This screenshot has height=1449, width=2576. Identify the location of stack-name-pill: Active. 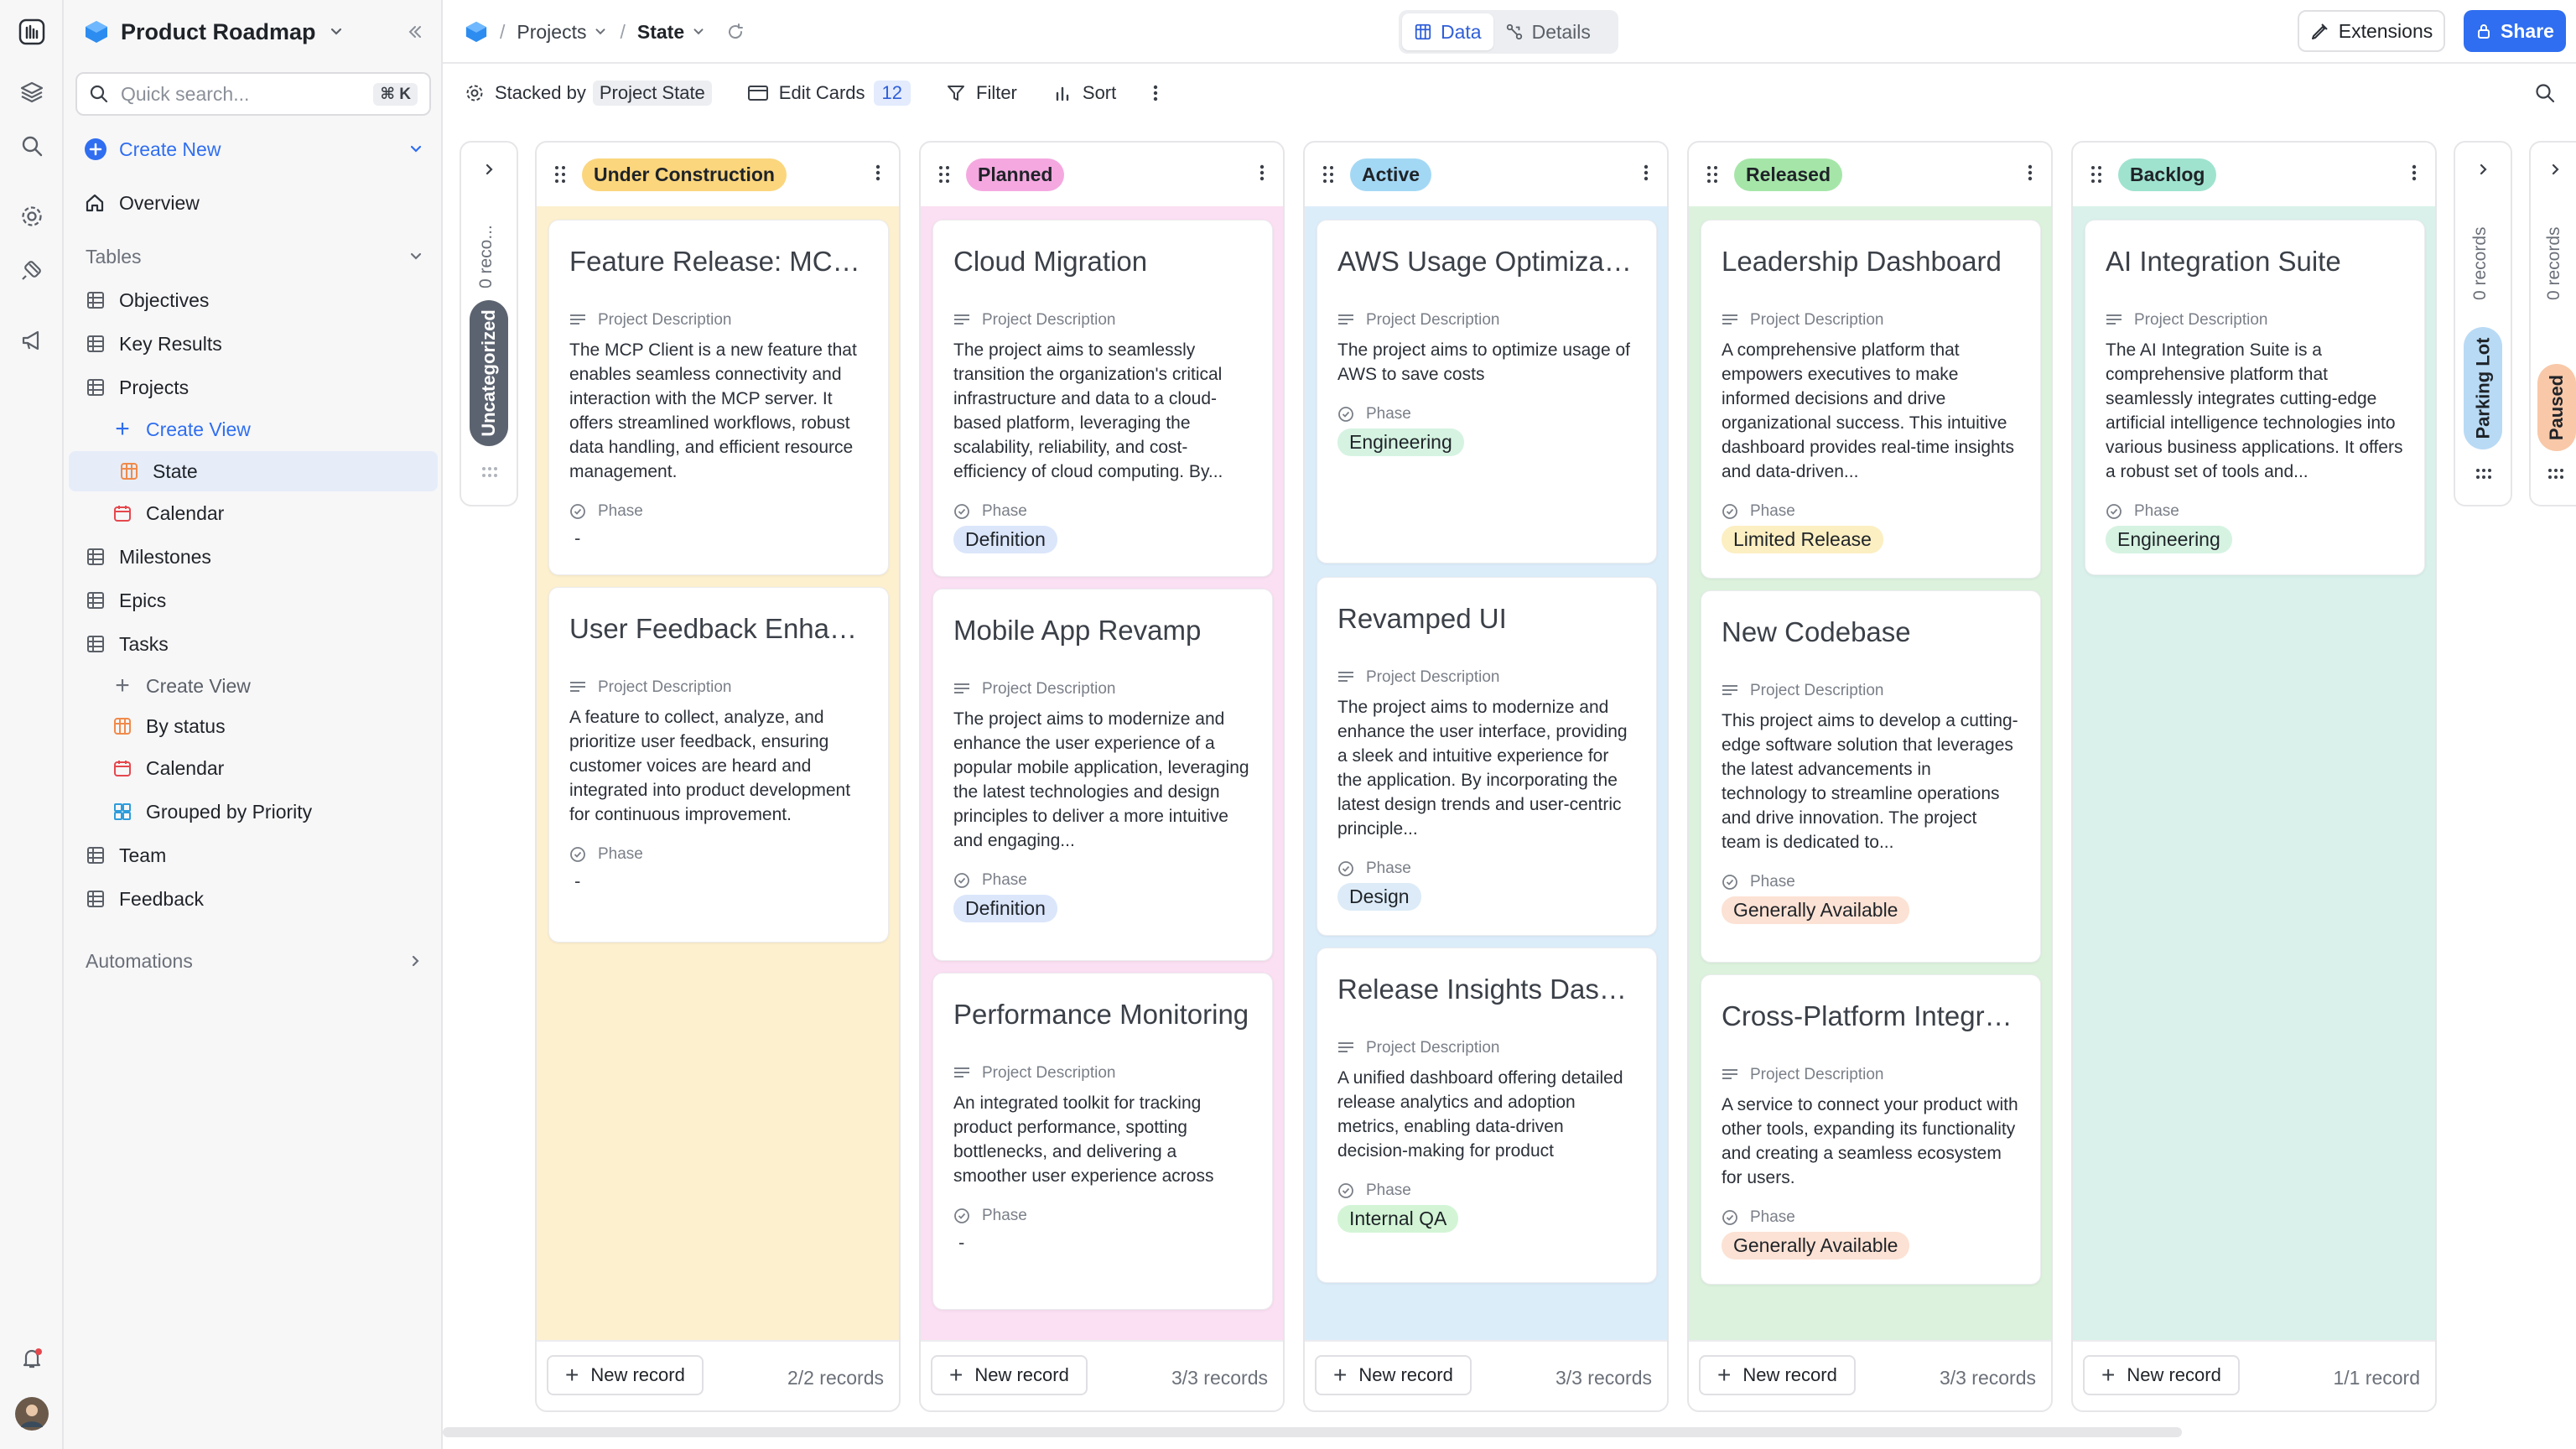
(1391, 174).